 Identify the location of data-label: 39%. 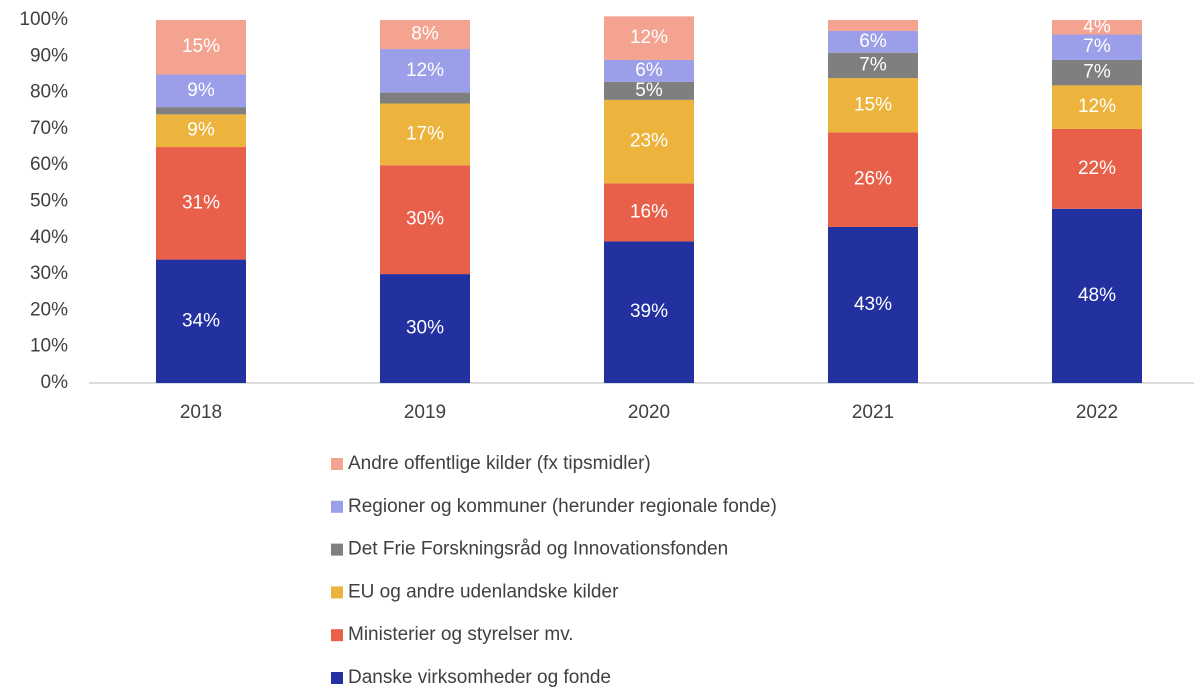
(649, 311).